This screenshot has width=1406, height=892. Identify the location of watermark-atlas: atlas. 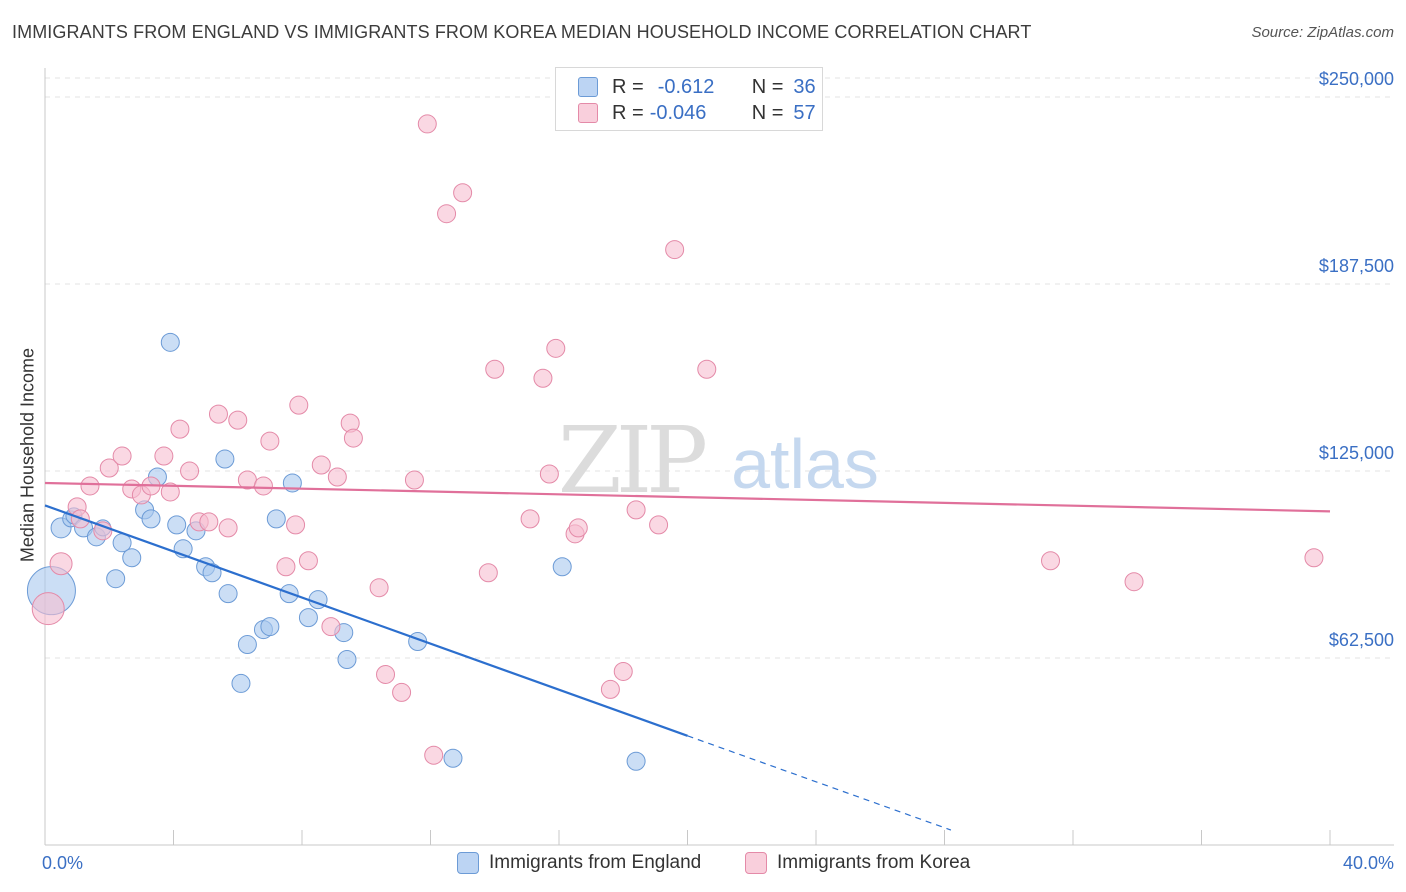
(805, 464).